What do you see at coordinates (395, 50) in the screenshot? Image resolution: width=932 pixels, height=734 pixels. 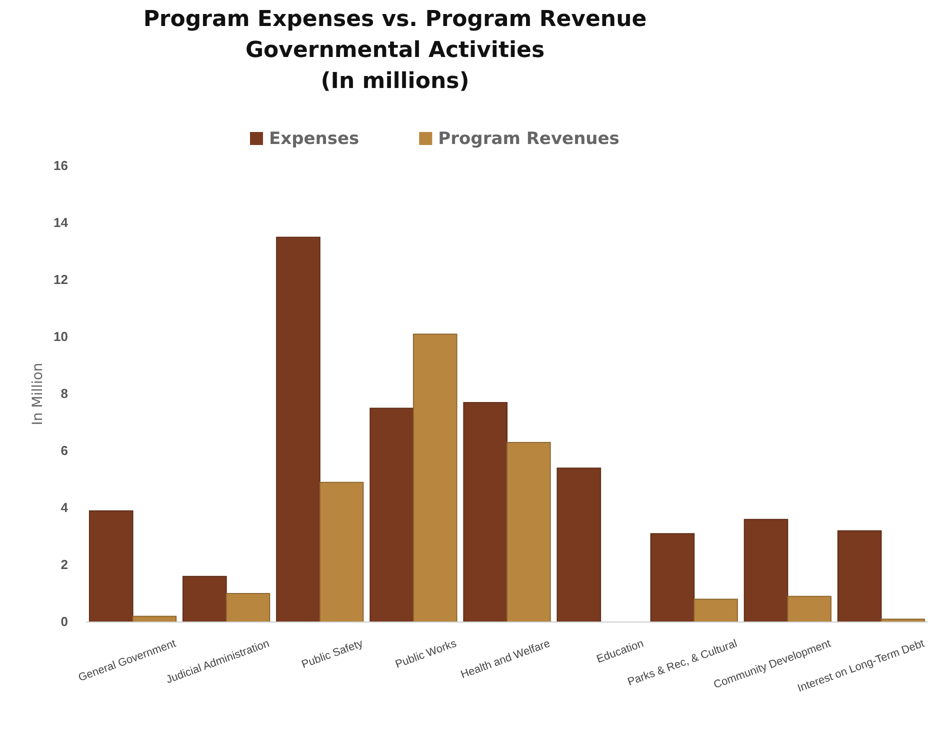 I see `chart-title: Program Expenses vs. Program Revenue Governmental Activities (In millions)` at bounding box center [395, 50].